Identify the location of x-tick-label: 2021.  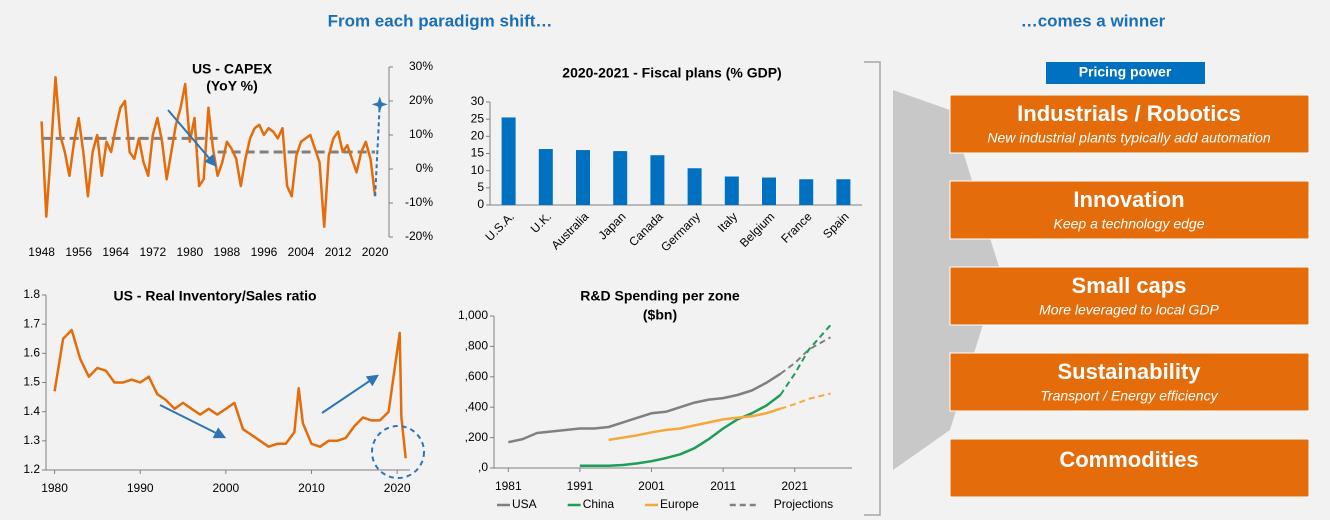
(794, 486).